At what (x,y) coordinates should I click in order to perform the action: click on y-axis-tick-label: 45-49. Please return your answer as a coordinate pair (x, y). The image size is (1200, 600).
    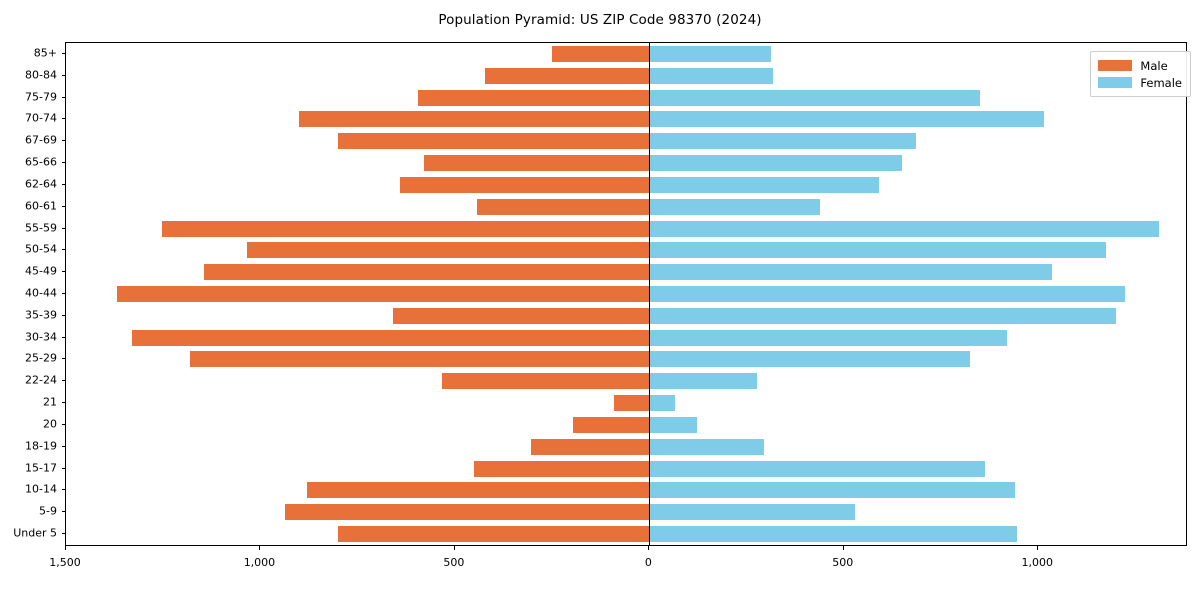
    Looking at the image, I should click on (41, 271).